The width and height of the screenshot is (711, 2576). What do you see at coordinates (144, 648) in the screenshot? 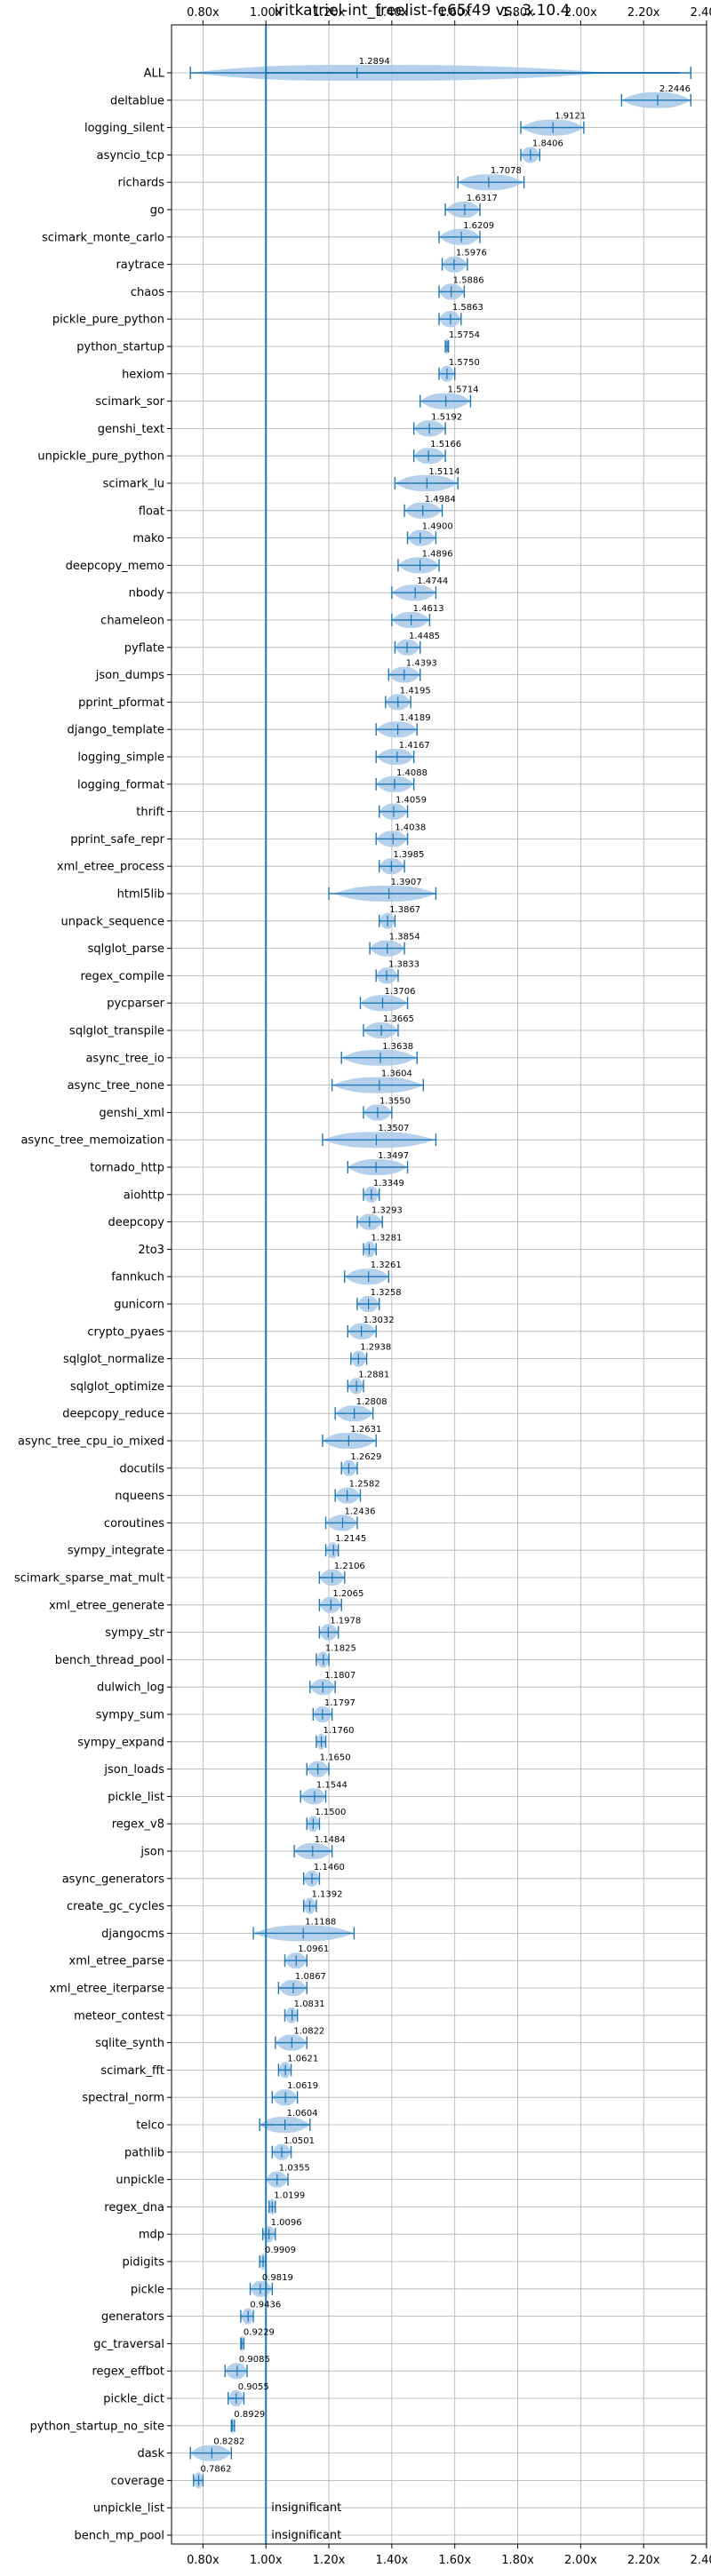
I see `benchmark-label: pyflate` at bounding box center [144, 648].